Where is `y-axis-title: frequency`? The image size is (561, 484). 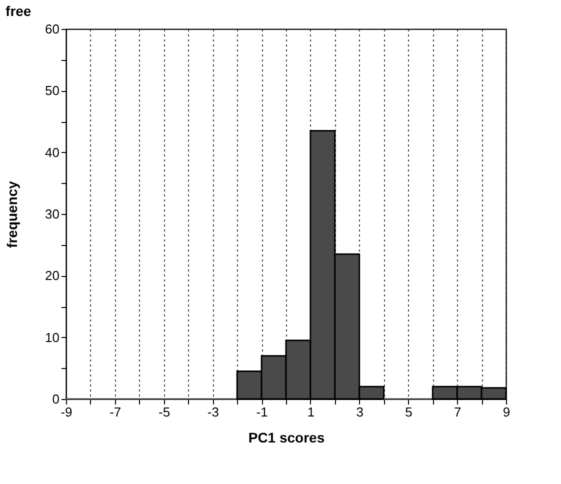
y-axis-title: frequency is located at coordinates (12, 214).